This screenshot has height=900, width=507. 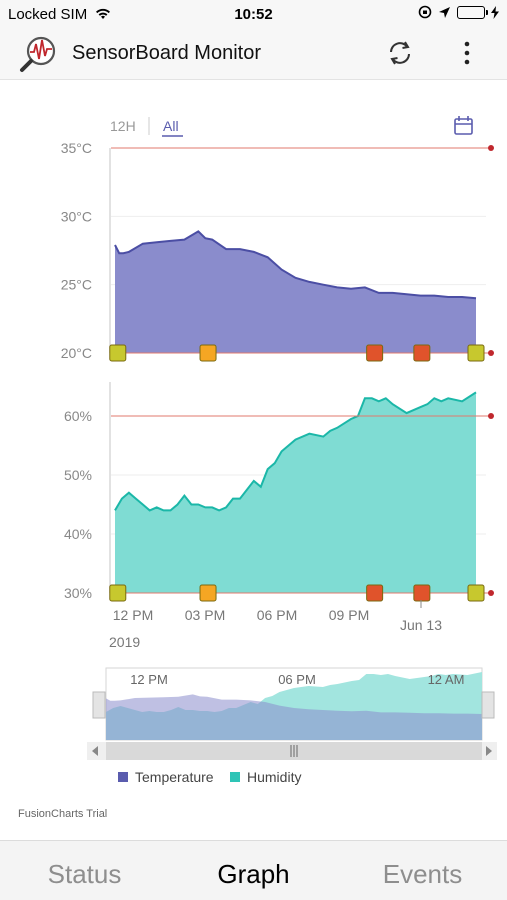 I want to click on navigator-tick-label: 12 AM, so click(x=446, y=679).